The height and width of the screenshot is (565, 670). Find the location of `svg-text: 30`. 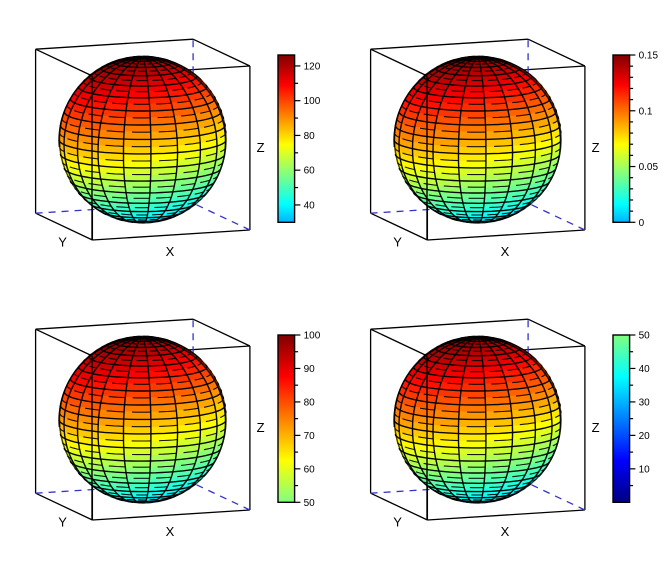

svg-text: 30 is located at coordinates (645, 402).